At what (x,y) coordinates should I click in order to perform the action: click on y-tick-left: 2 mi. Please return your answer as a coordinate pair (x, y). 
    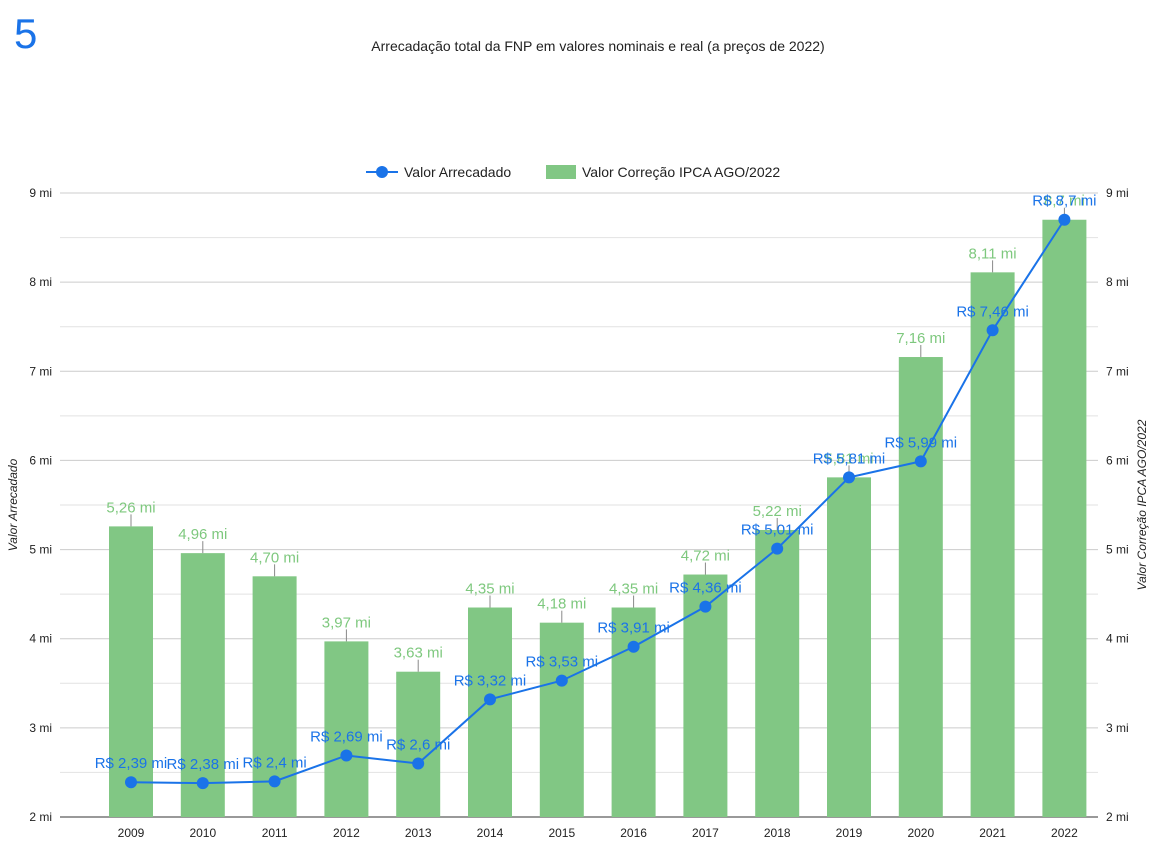
    Looking at the image, I should click on (40, 817).